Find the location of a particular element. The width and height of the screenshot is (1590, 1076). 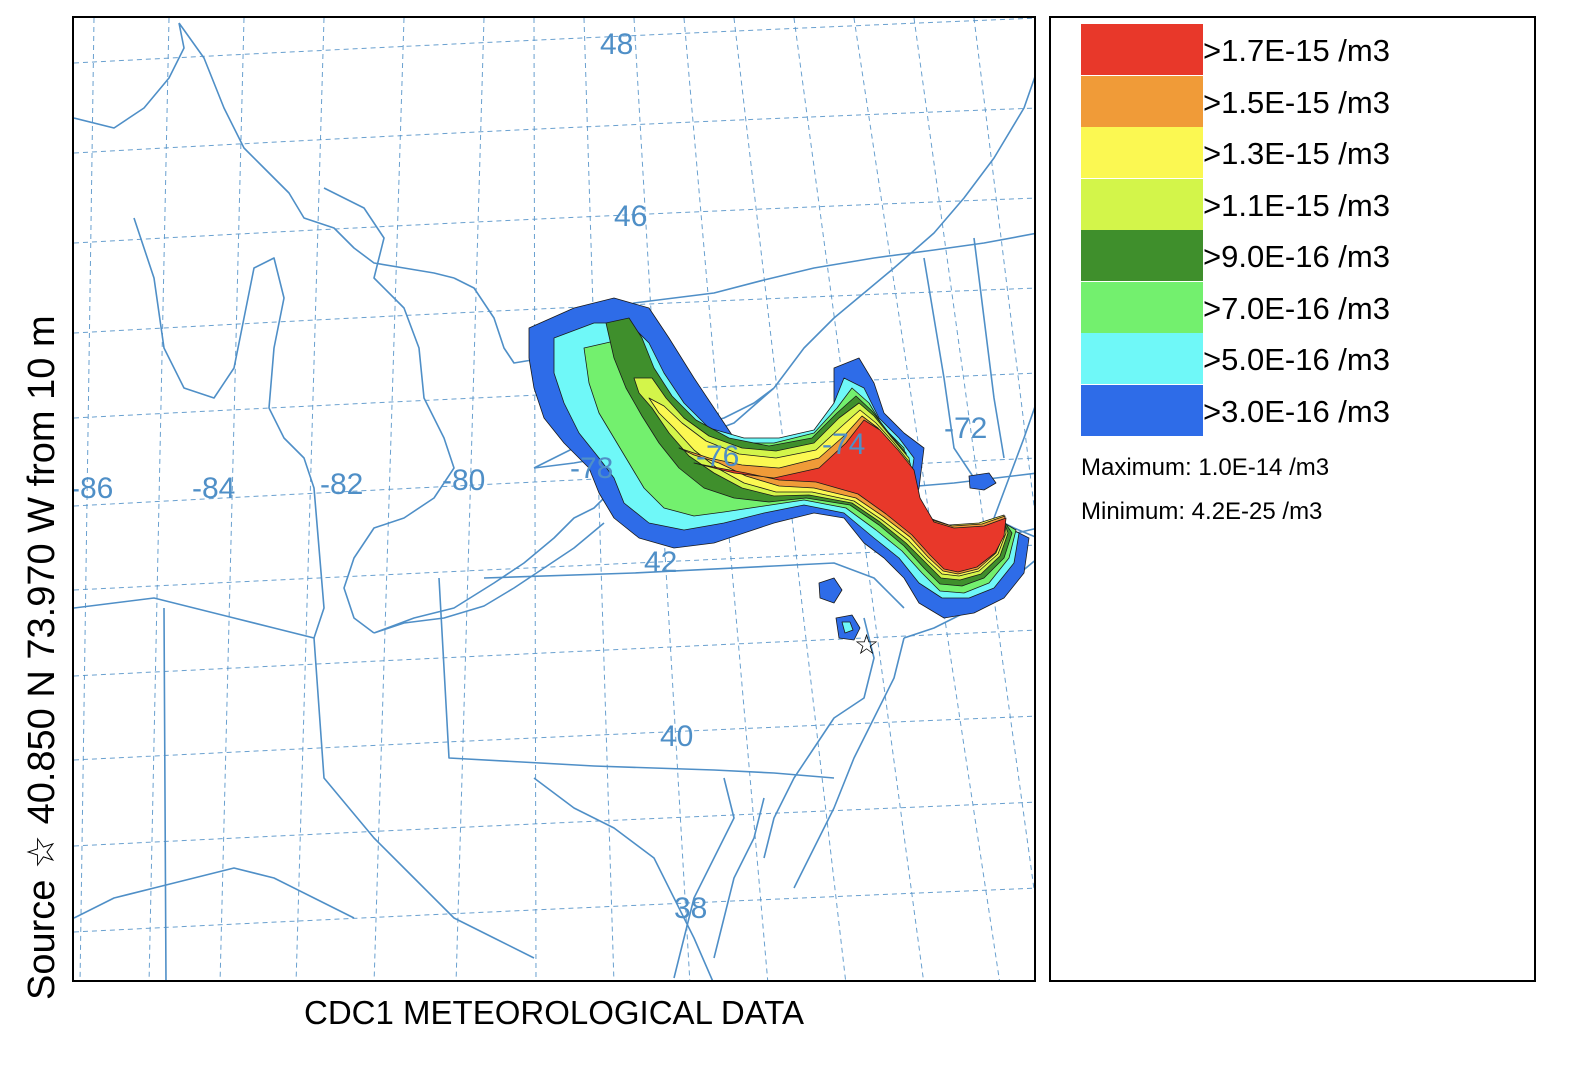

legend-row: >1.1E-15 /m3 is located at coordinates (1301, 204).